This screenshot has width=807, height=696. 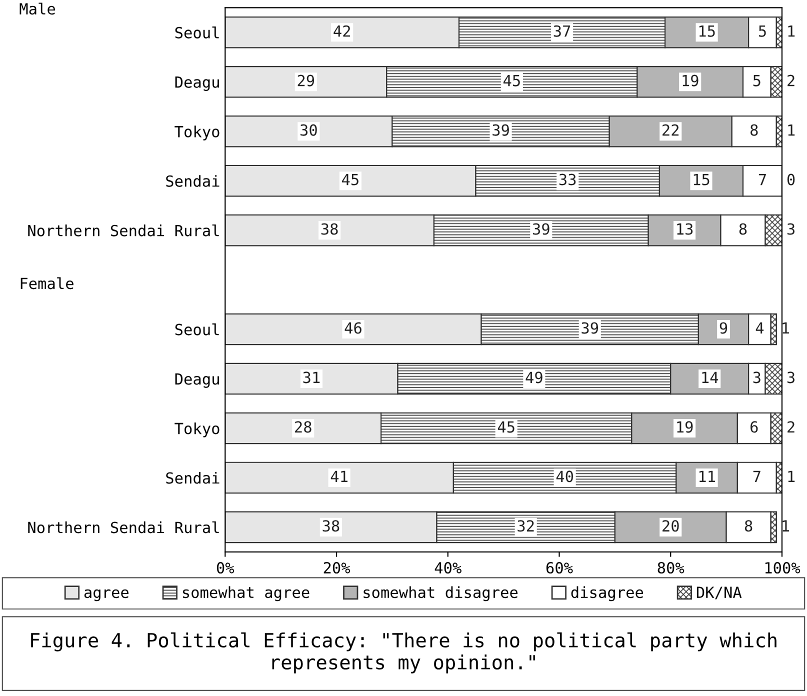 I want to click on data-label: 30, so click(x=308, y=130).